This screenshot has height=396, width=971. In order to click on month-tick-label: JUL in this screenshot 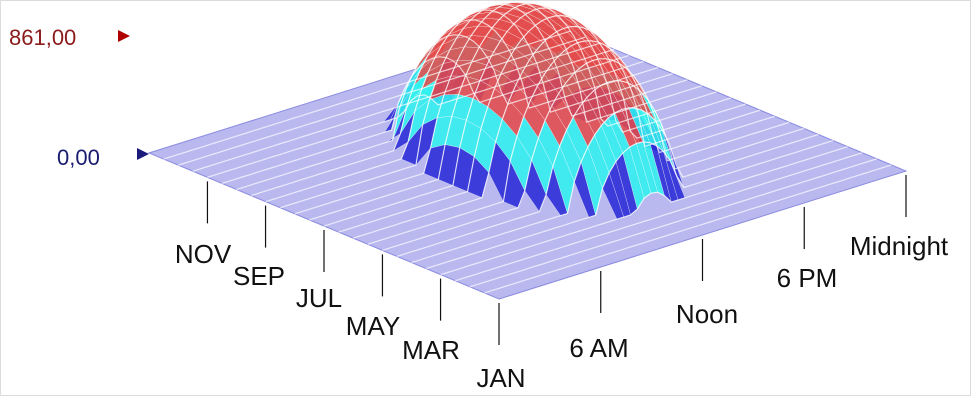, I will do `click(319, 298)`.